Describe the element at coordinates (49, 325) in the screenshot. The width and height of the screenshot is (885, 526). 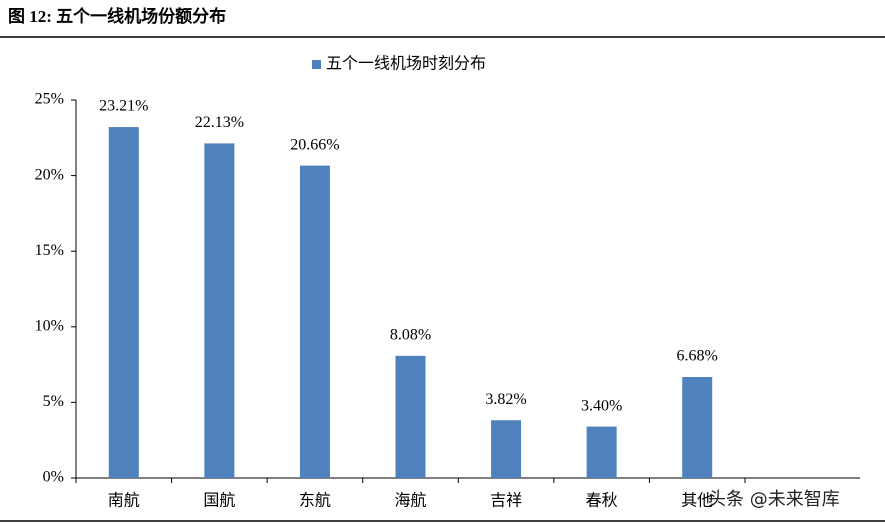
I see `y-tick-label: 10%` at that location.